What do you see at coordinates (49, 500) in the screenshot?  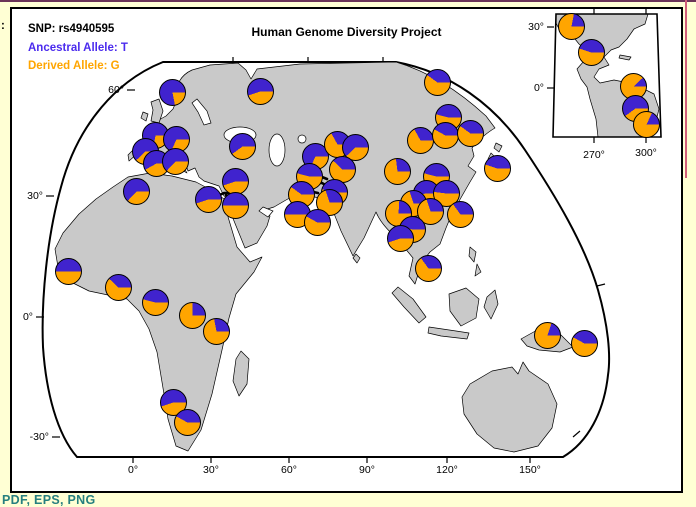 I see `download-links: PDF, EPS, PNG` at bounding box center [49, 500].